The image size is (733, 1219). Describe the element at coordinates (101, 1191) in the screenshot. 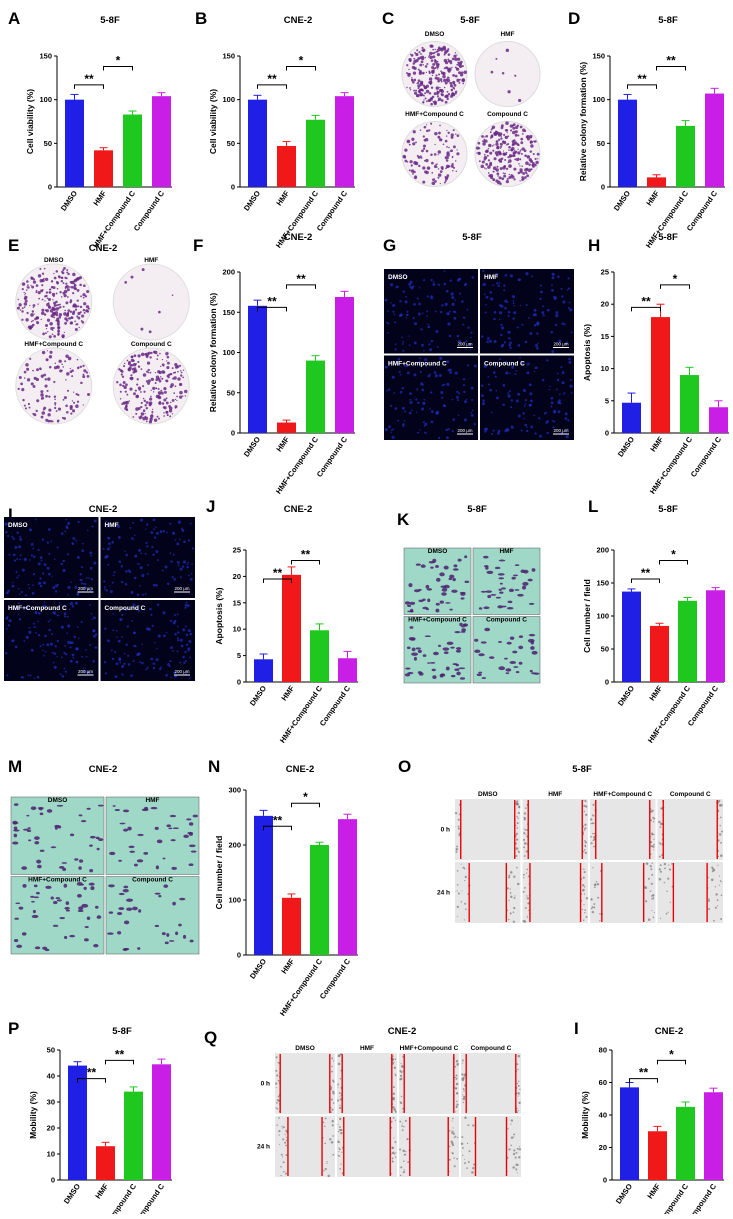

I see `x-tick-label: HMF` at that location.